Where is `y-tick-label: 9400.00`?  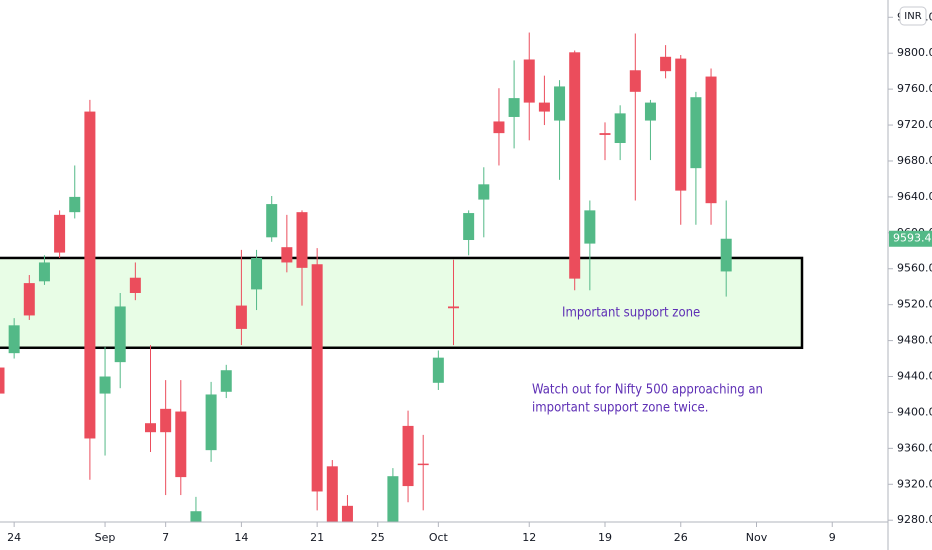 y-tick-label: 9400.00 is located at coordinates (914, 411).